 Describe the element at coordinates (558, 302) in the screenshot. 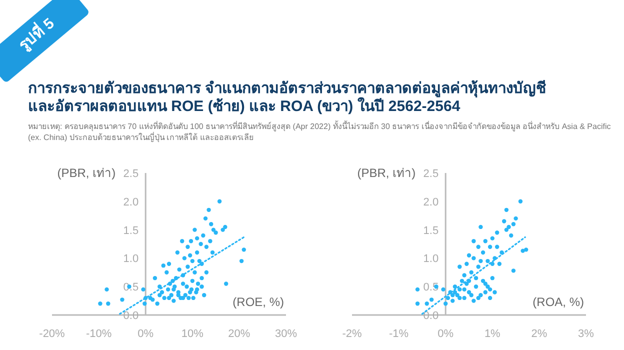

I see `x-axis-title: (ROA, %)` at that location.